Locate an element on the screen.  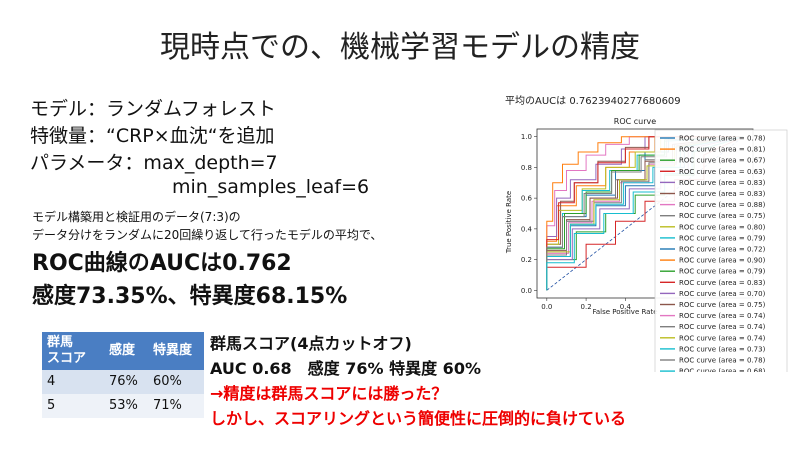
model-line: モデル：ランダムフォレスト is located at coordinates (153, 109).